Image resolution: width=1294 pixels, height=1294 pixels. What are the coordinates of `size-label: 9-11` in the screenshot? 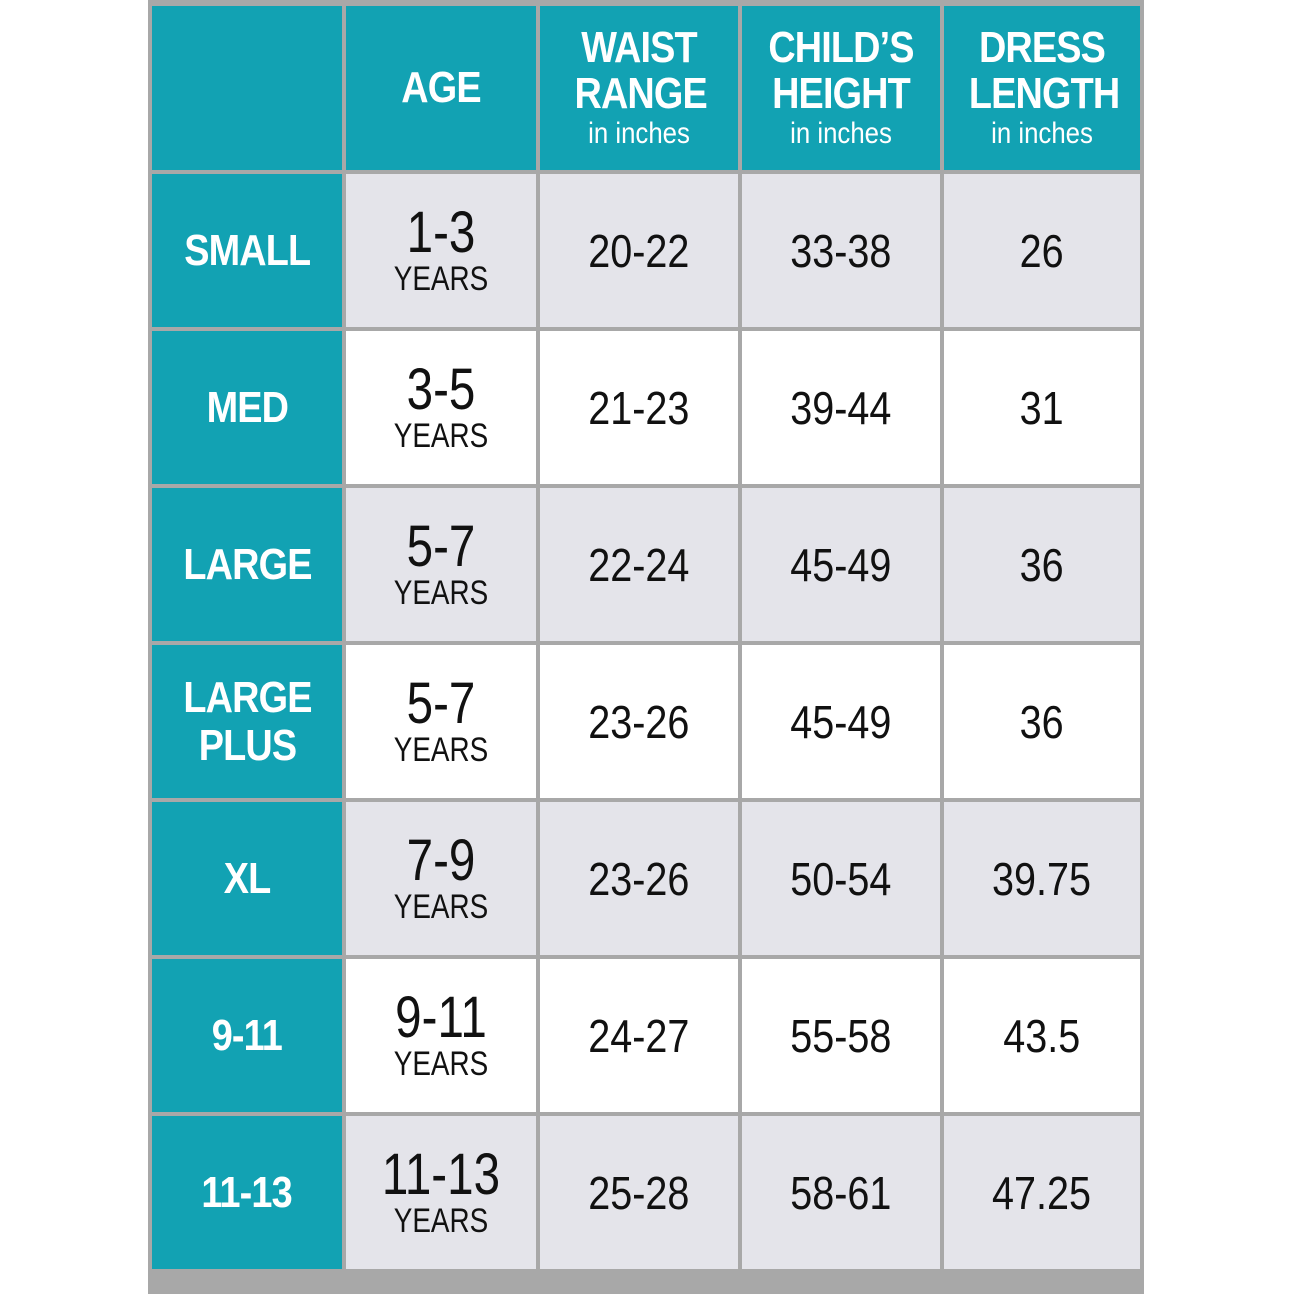 It's located at (247, 1035).